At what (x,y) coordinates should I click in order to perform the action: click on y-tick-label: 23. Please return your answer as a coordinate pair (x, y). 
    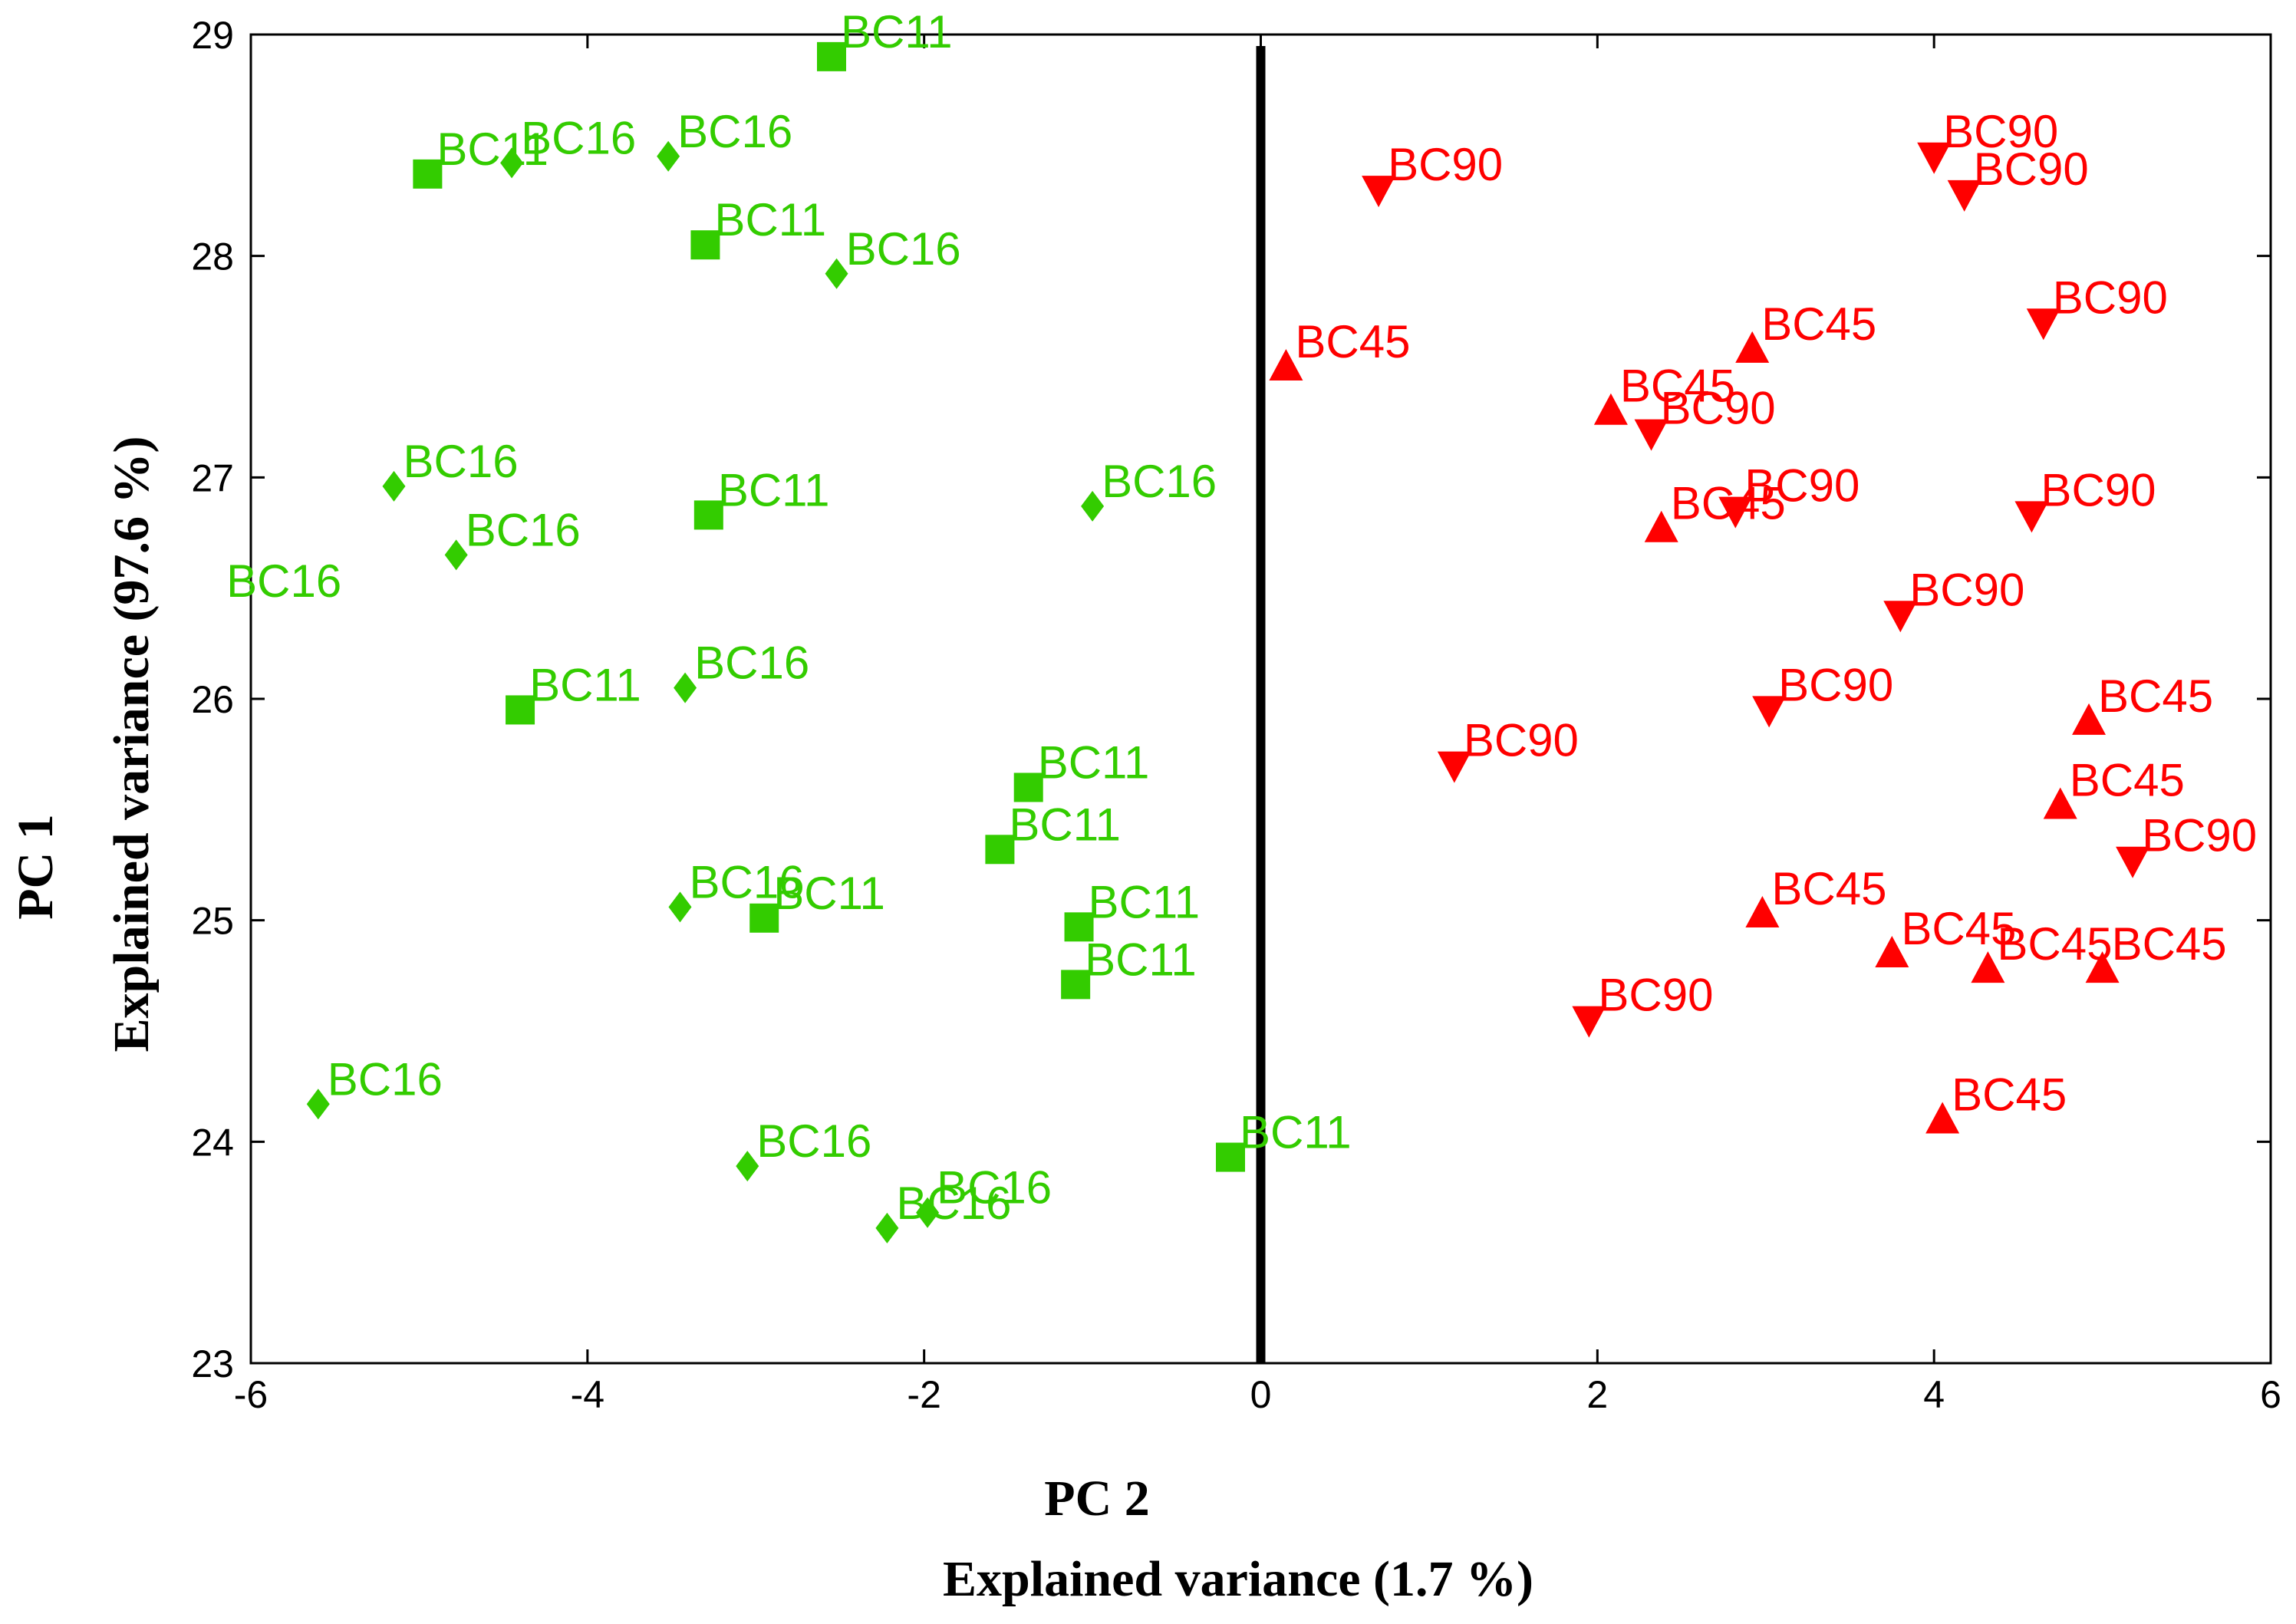
    Looking at the image, I should click on (212, 1363).